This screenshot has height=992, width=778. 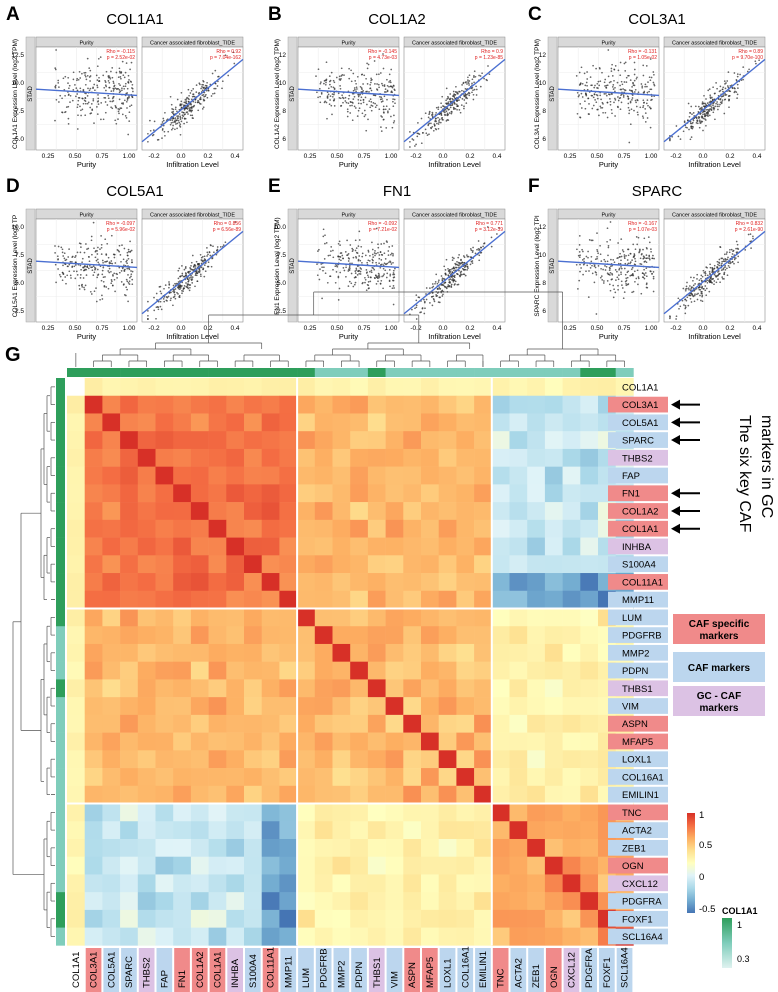 What do you see at coordinates (164, 970) in the screenshot?
I see `col-label-bg` at bounding box center [164, 970].